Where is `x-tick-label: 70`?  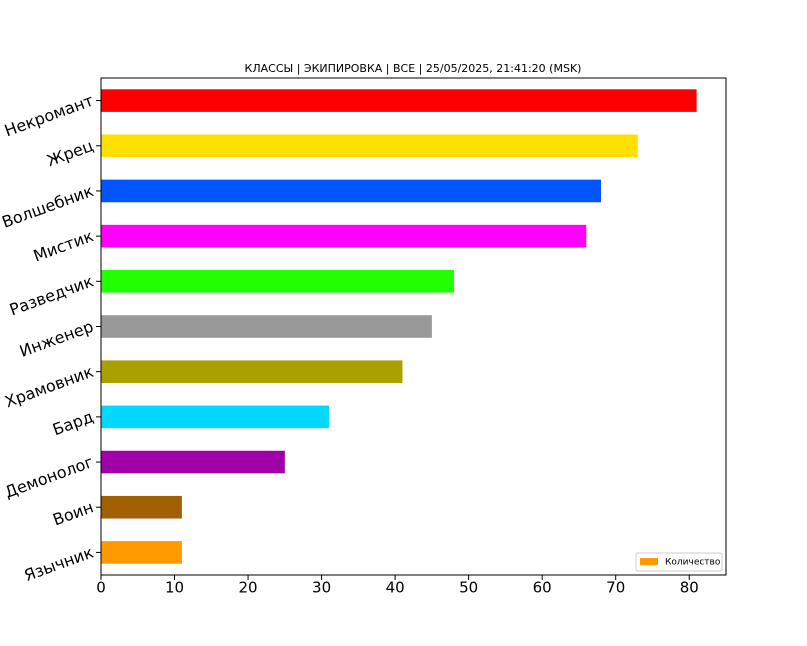 x-tick-label: 70 is located at coordinates (615, 588).